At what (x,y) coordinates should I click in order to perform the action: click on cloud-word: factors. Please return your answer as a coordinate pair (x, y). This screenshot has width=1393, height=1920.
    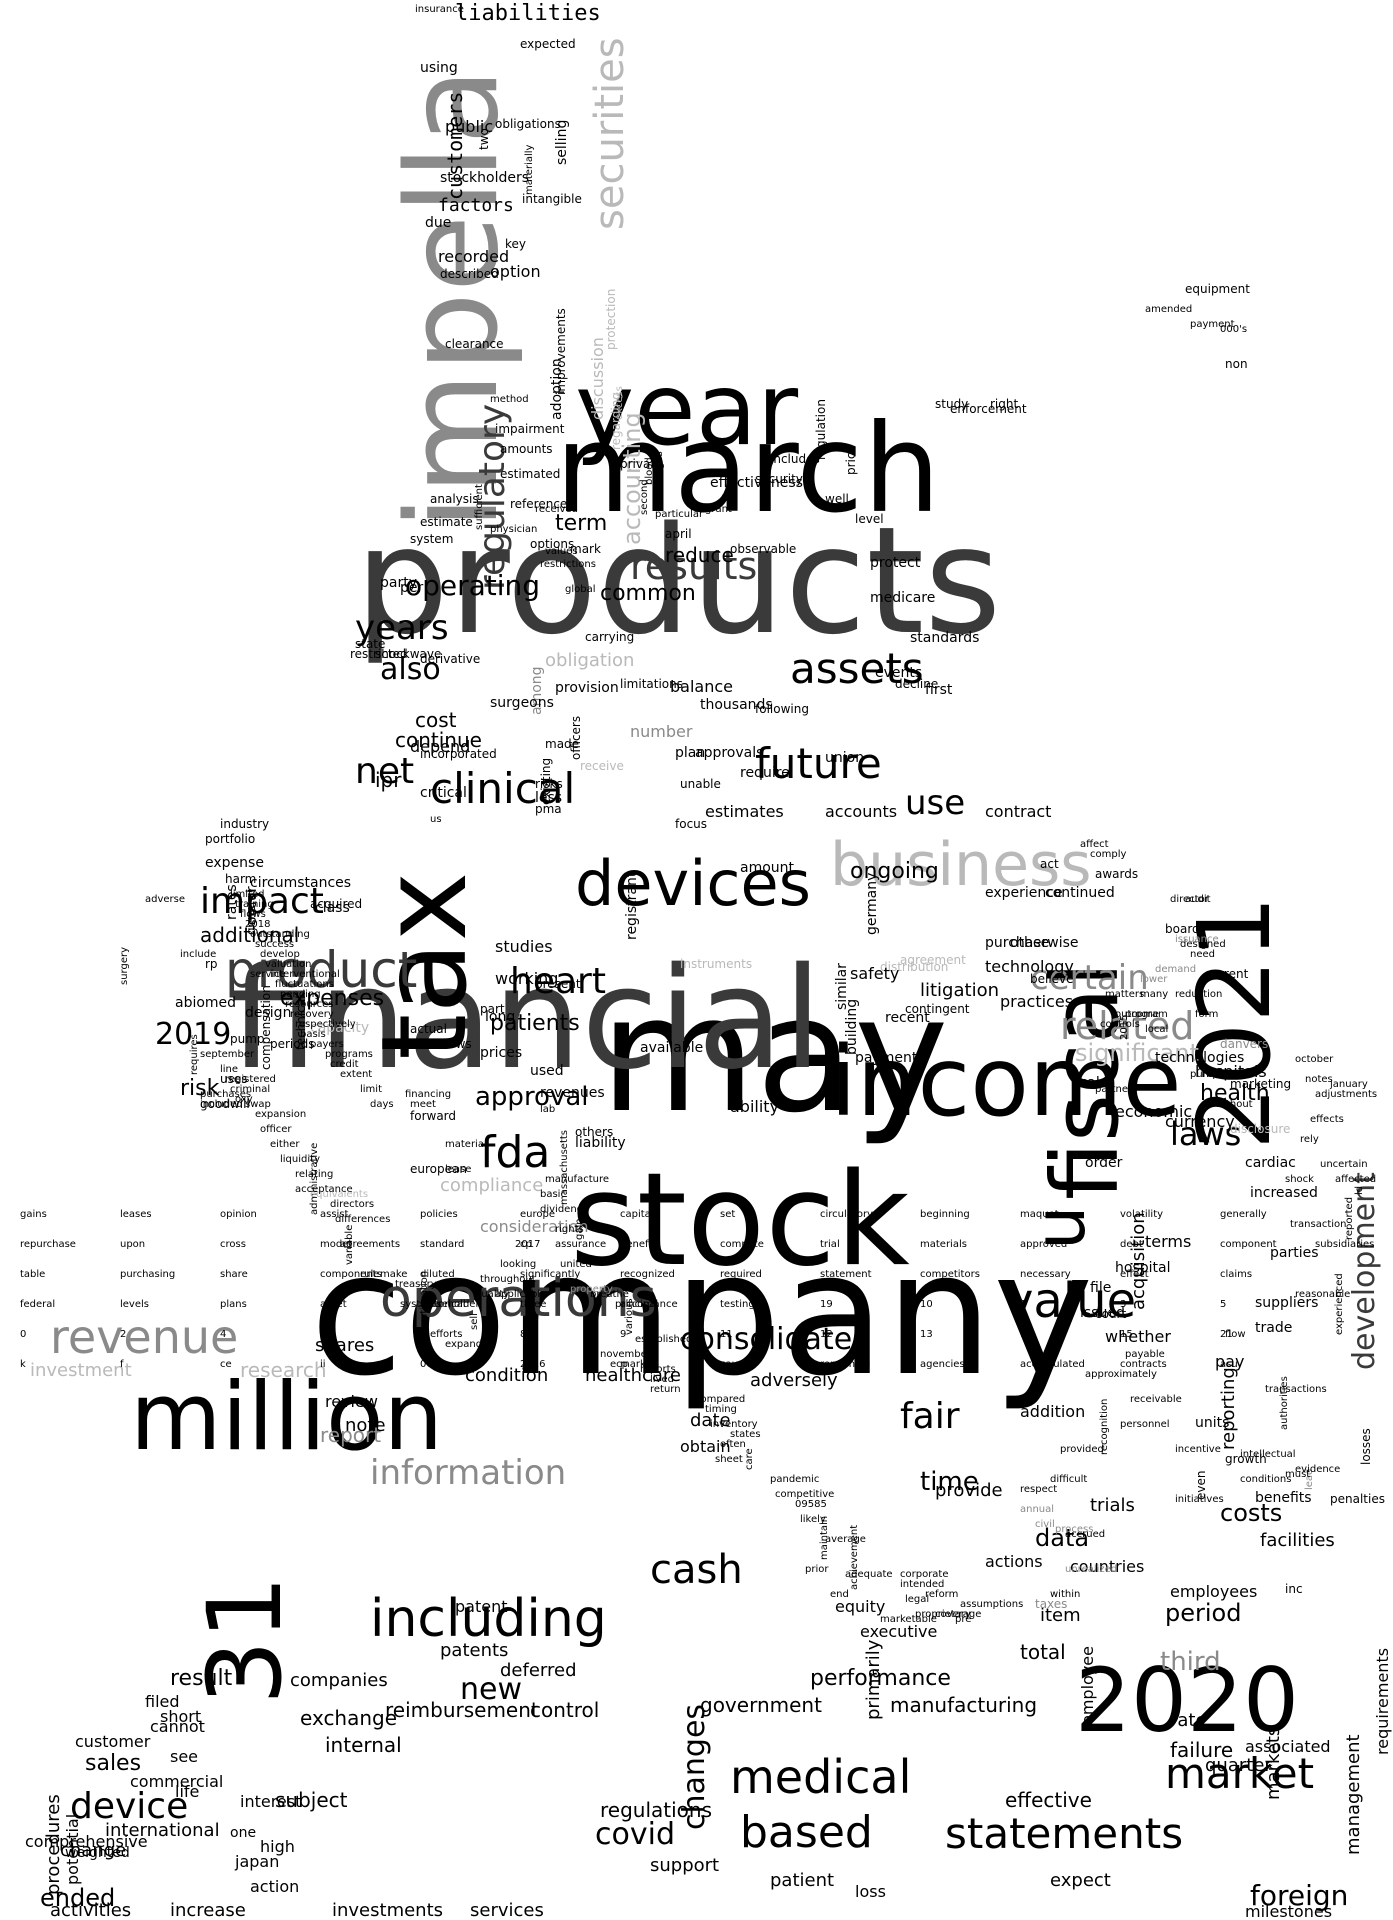
    Looking at the image, I should click on (476, 205).